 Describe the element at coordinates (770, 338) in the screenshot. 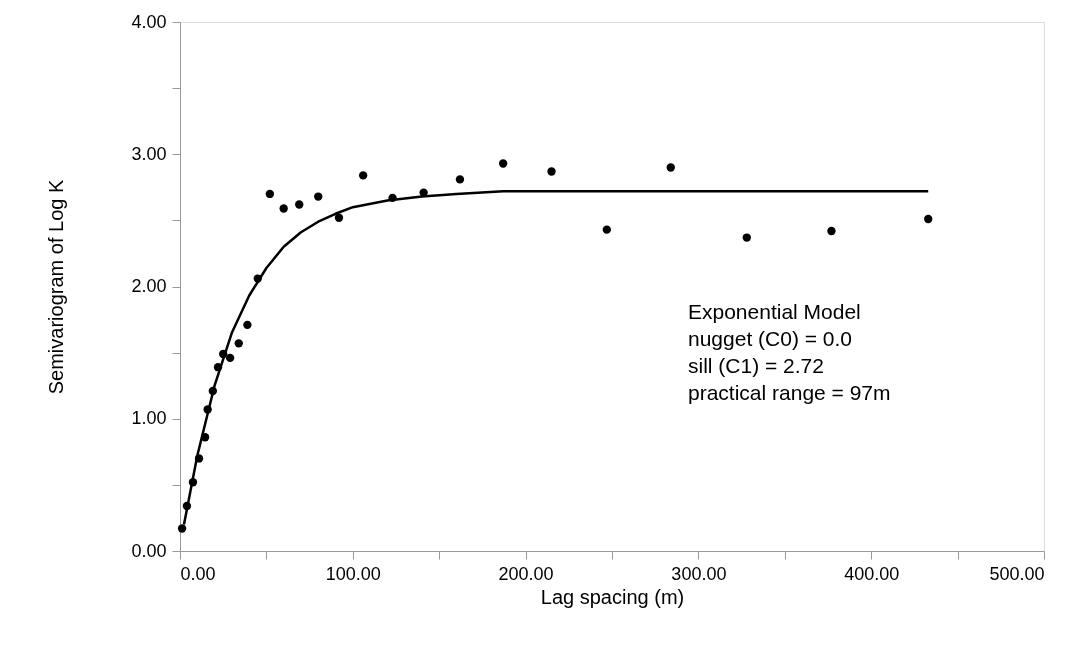

I see `annotation: nugget (C0) = 0.0` at that location.